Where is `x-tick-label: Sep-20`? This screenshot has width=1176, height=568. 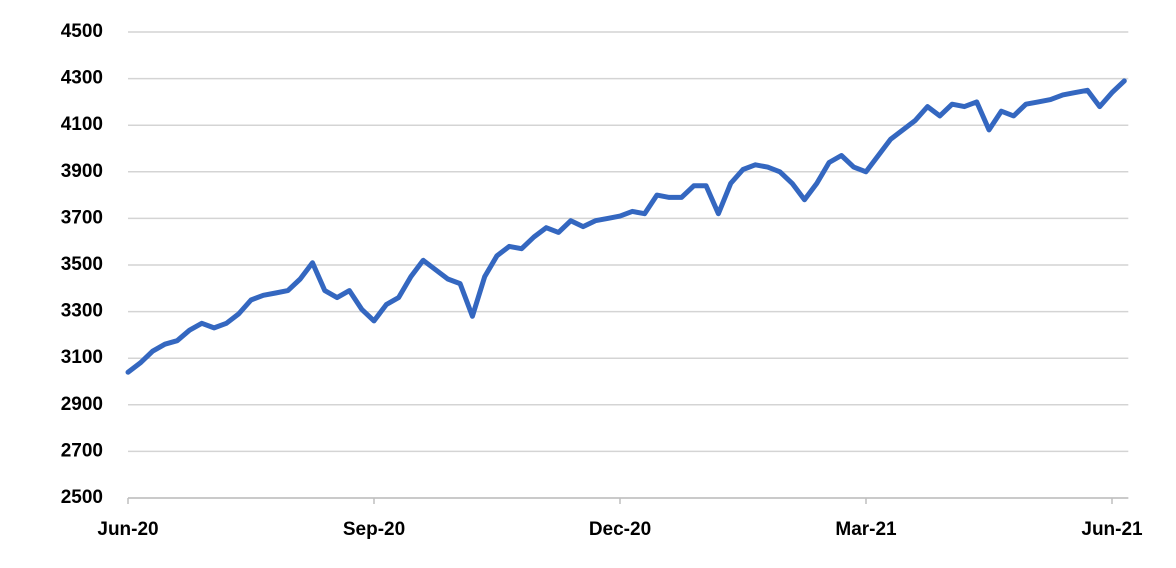 x-tick-label: Sep-20 is located at coordinates (374, 529).